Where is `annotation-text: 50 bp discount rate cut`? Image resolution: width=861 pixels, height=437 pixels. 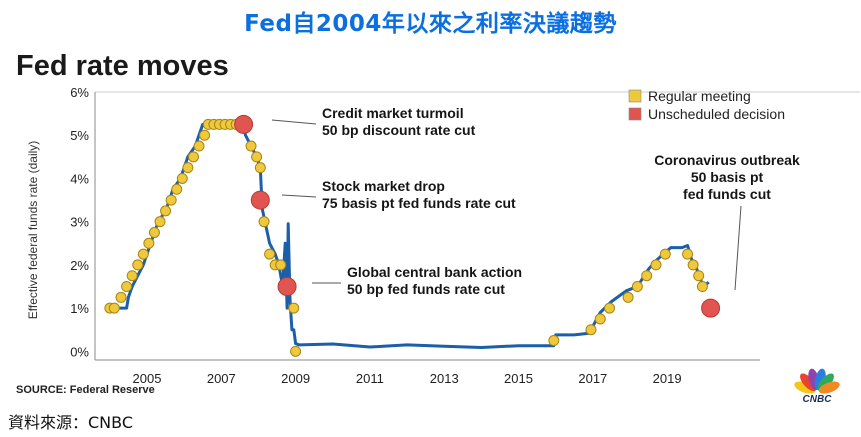 annotation-text: 50 bp discount rate cut is located at coordinates (399, 130).